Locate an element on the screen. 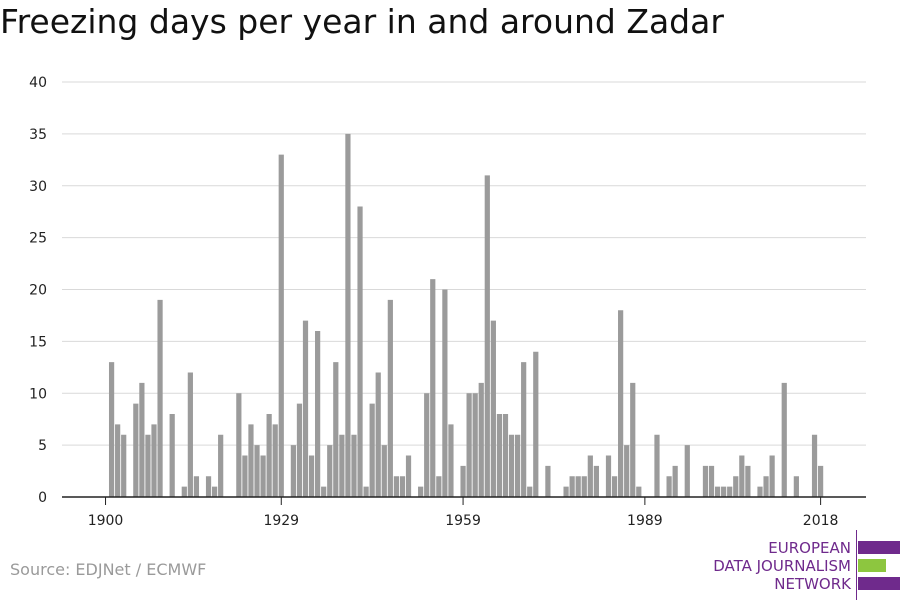  y-tick-label-15: 15 is located at coordinates (38, 342).